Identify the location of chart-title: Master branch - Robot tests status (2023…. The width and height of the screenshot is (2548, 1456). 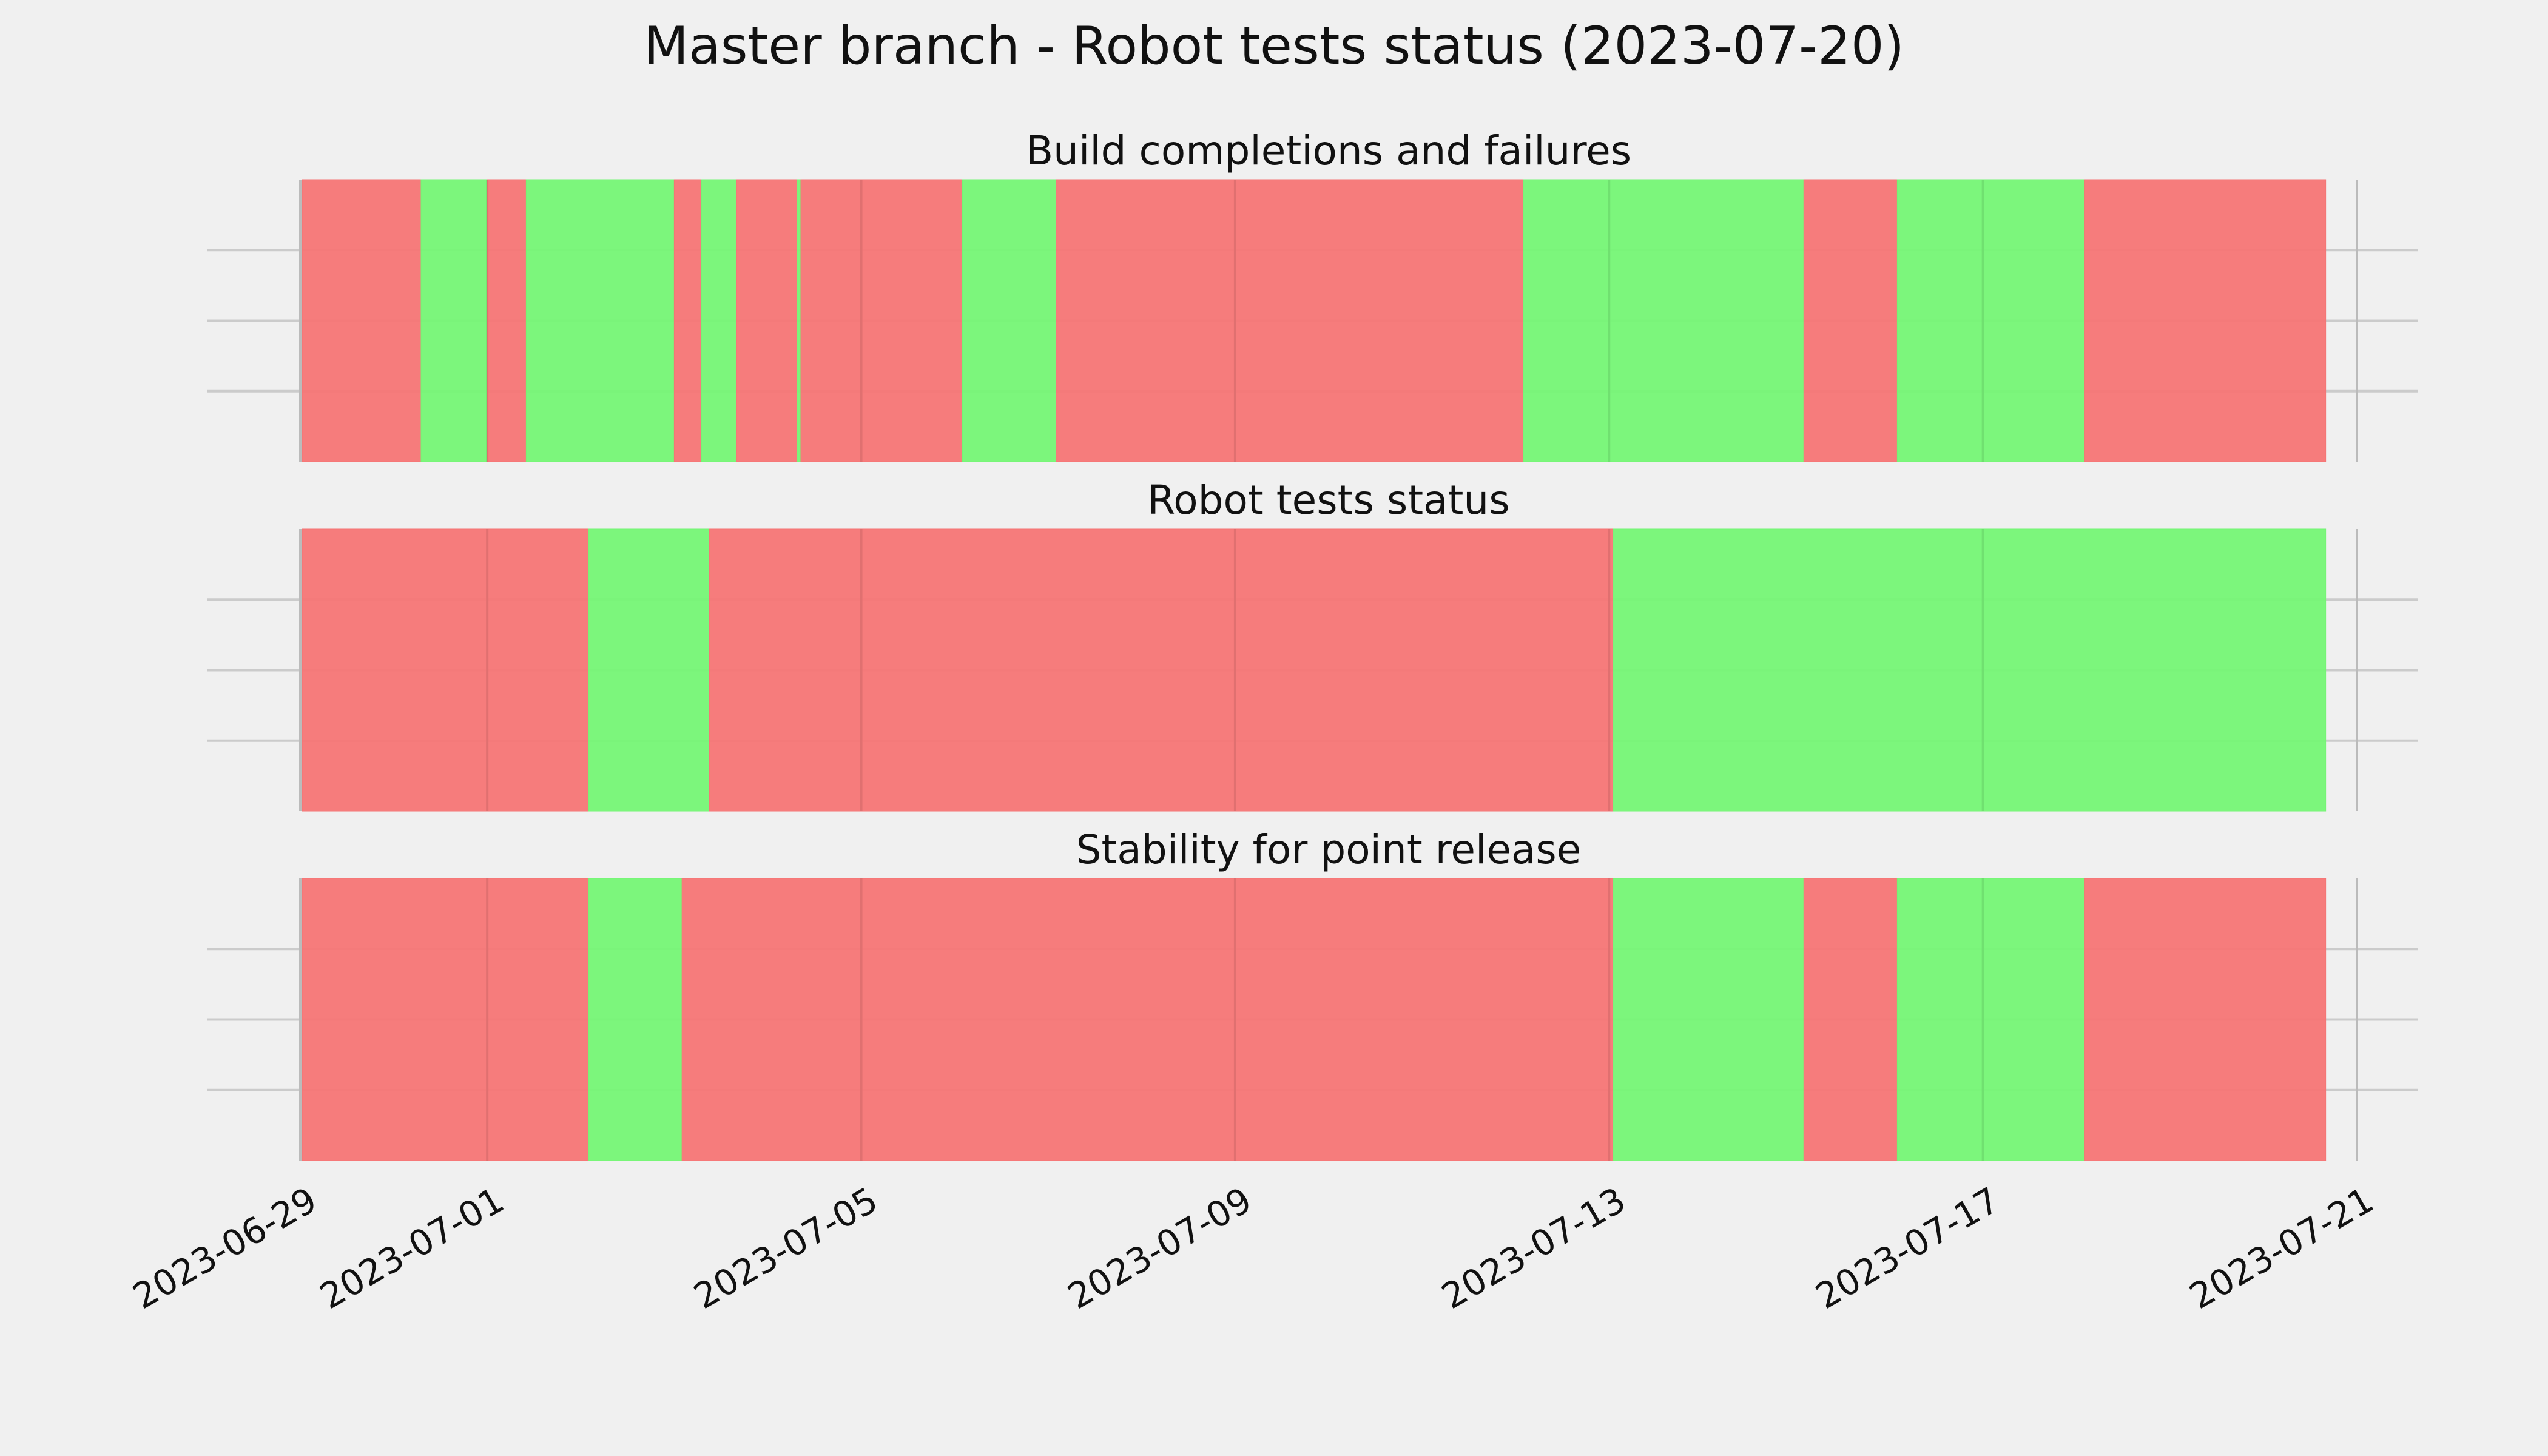
(1274, 46).